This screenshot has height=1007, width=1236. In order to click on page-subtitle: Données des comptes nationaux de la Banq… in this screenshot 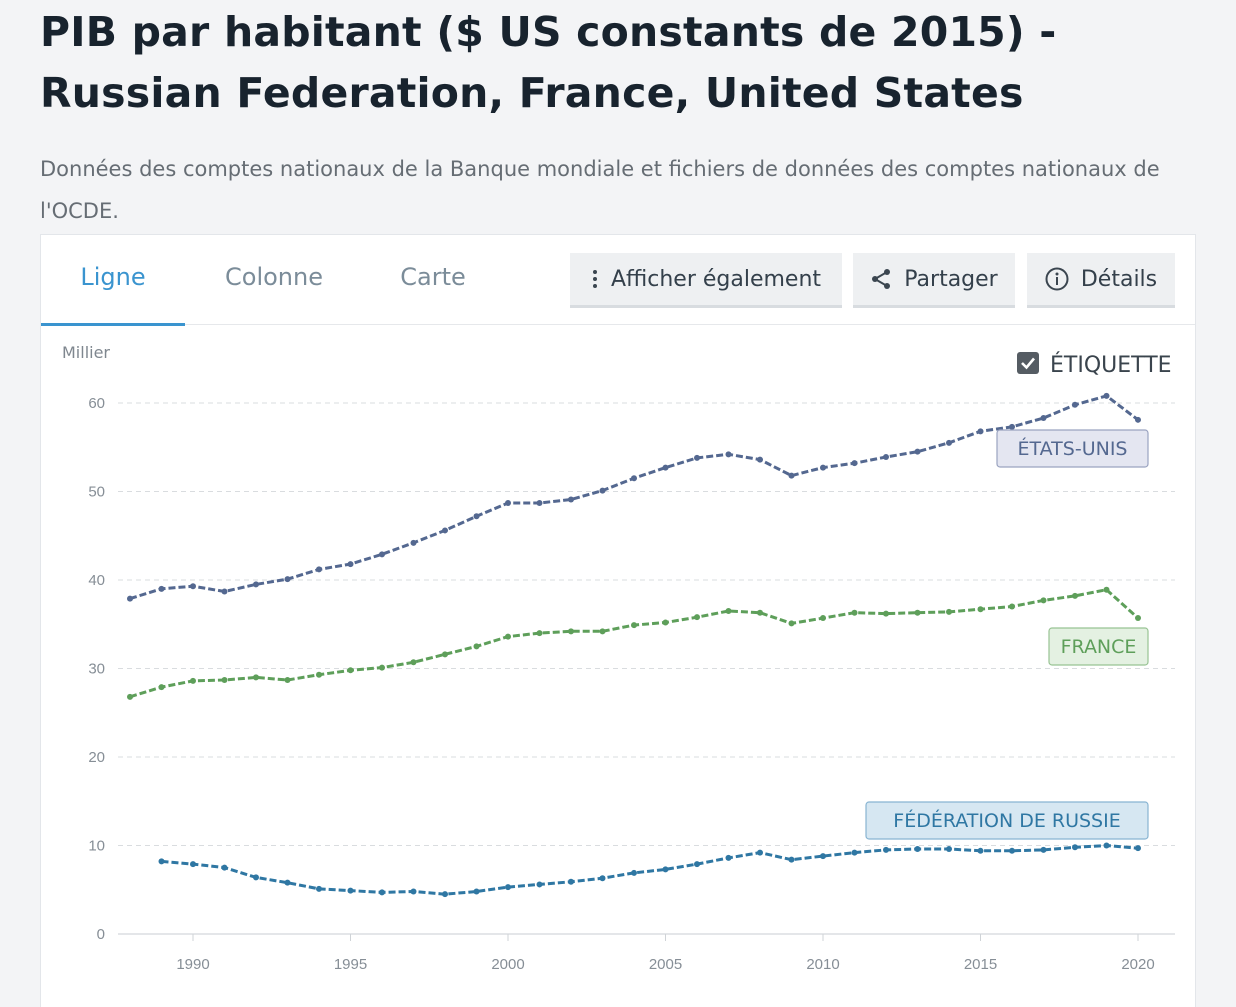, I will do `click(600, 190)`.